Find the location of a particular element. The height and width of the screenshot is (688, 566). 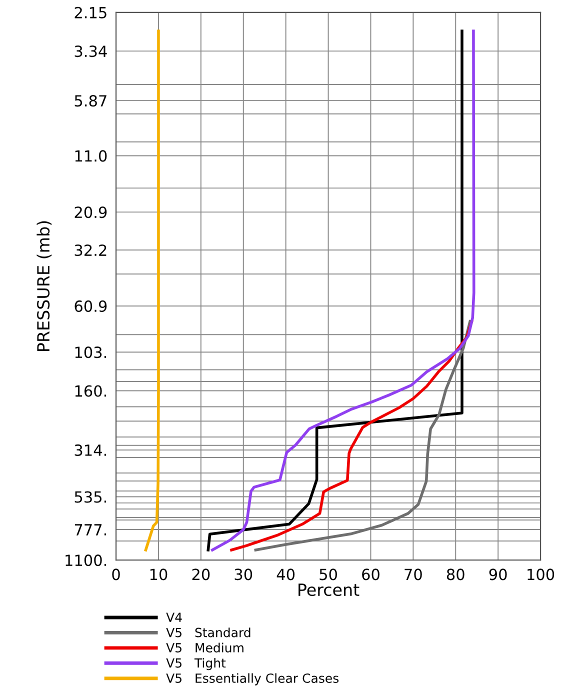

x-tick-label: 80 is located at coordinates (455, 574).